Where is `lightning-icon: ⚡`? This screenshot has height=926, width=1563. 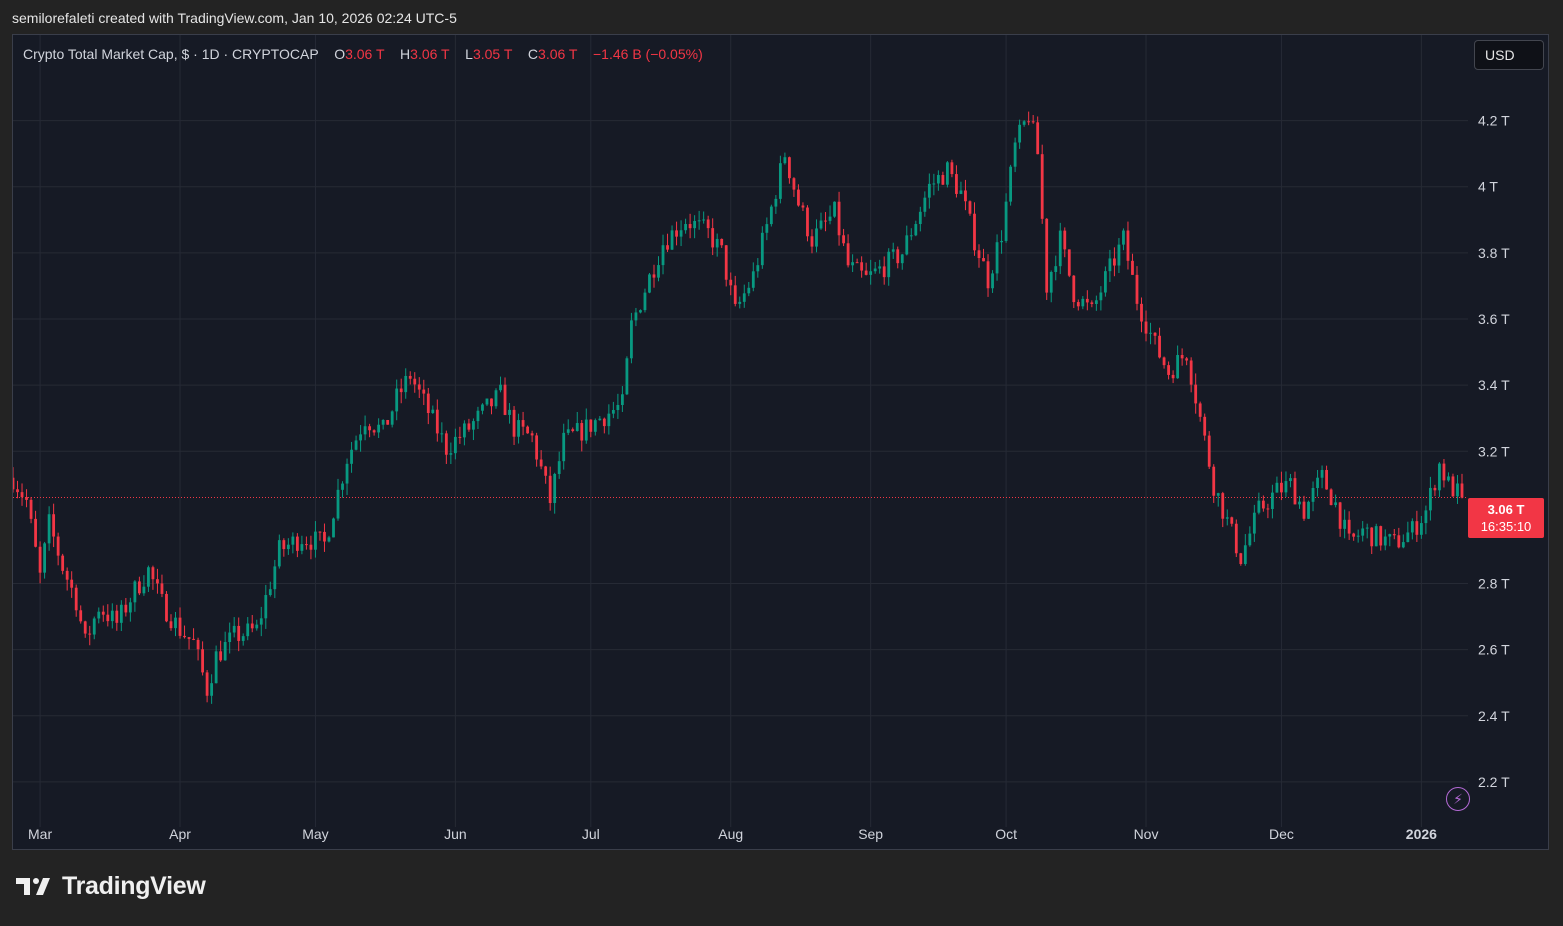
lightning-icon: ⚡ is located at coordinates (1458, 799).